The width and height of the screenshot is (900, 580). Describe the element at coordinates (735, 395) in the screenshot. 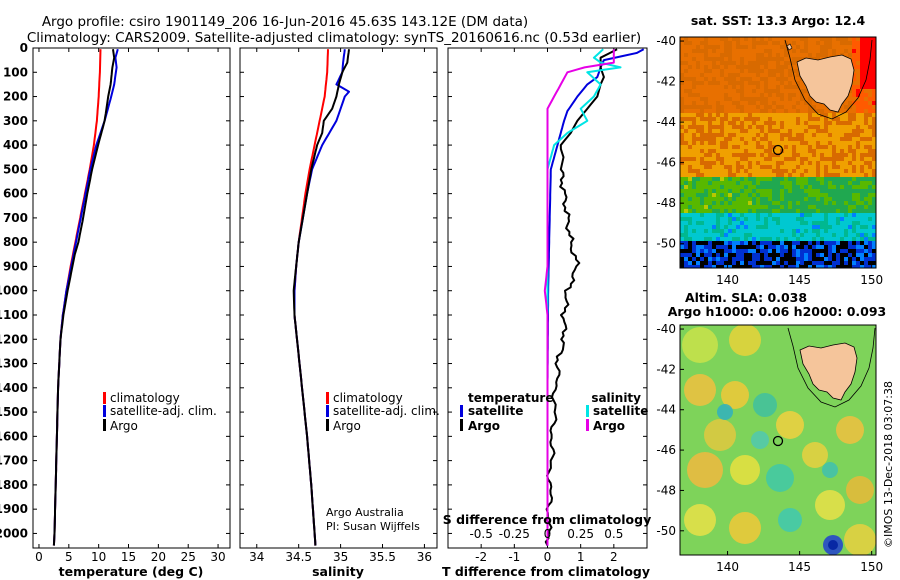

I see `sla-anomaly` at that location.